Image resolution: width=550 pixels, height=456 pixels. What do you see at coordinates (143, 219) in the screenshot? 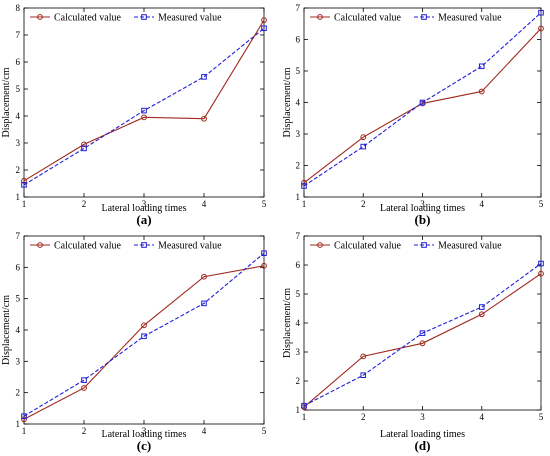
I see `panel-label: (a)` at bounding box center [143, 219].